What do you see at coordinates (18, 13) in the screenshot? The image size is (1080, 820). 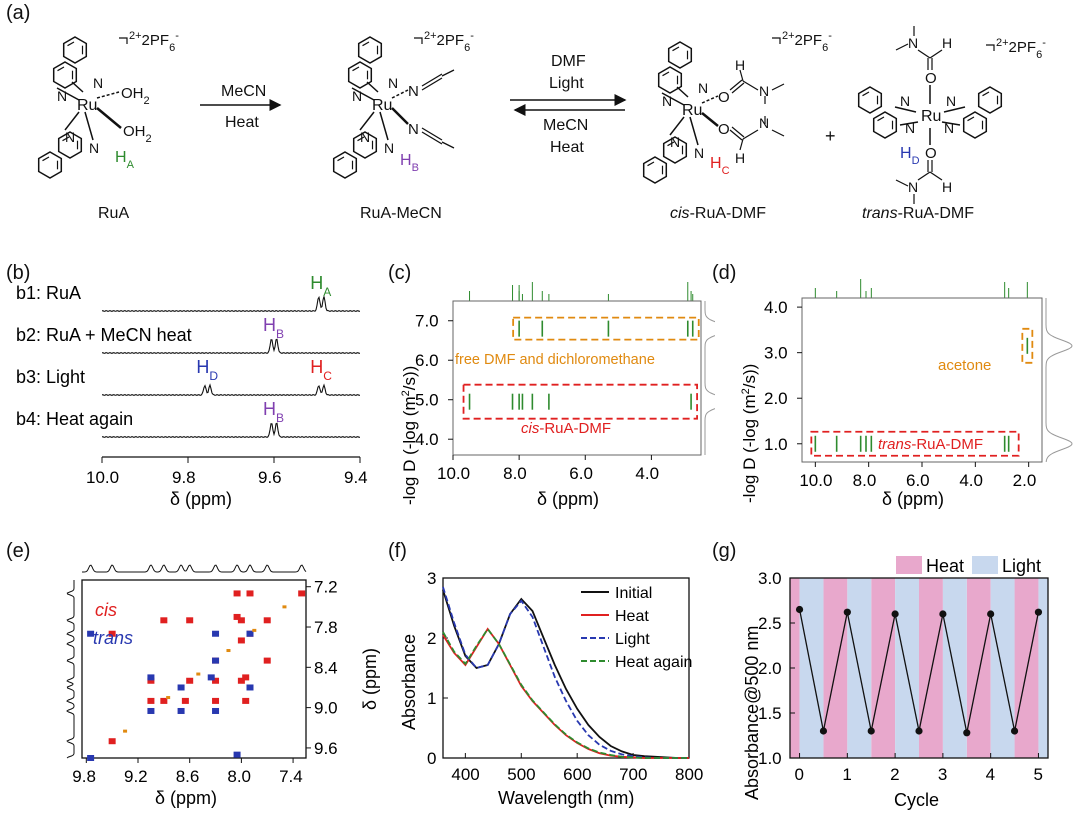 I see `panel-label-a: (a)` at bounding box center [18, 13].